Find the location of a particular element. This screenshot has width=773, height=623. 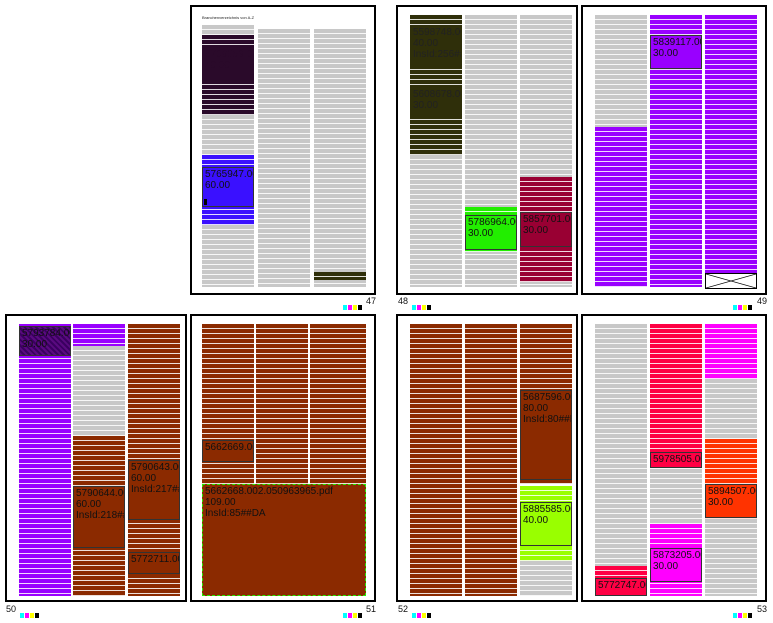

ad-box: 5790644.00 60.00 InsId:218## is located at coordinates (99, 517).